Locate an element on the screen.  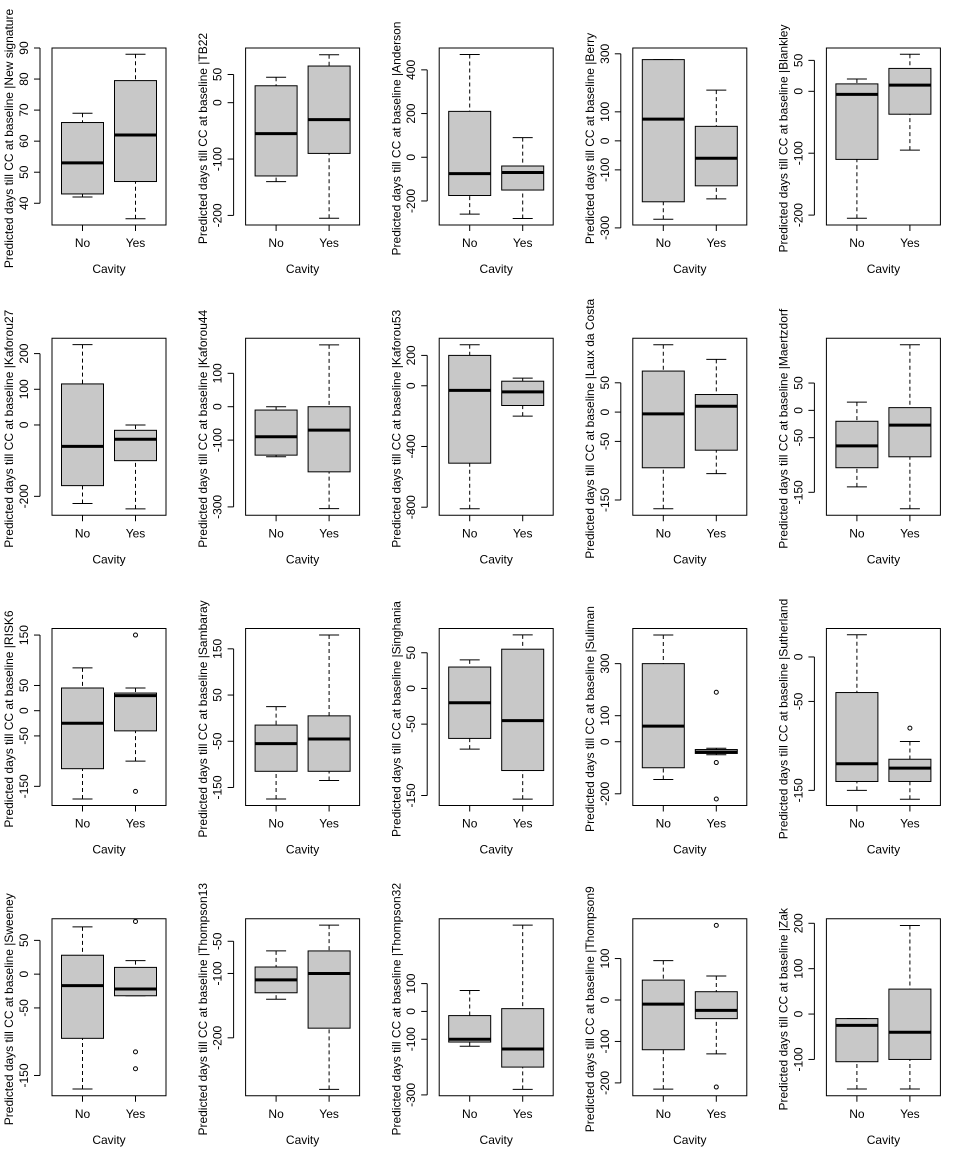
y-tick-label: -200 is located at coordinates (605, 1083).